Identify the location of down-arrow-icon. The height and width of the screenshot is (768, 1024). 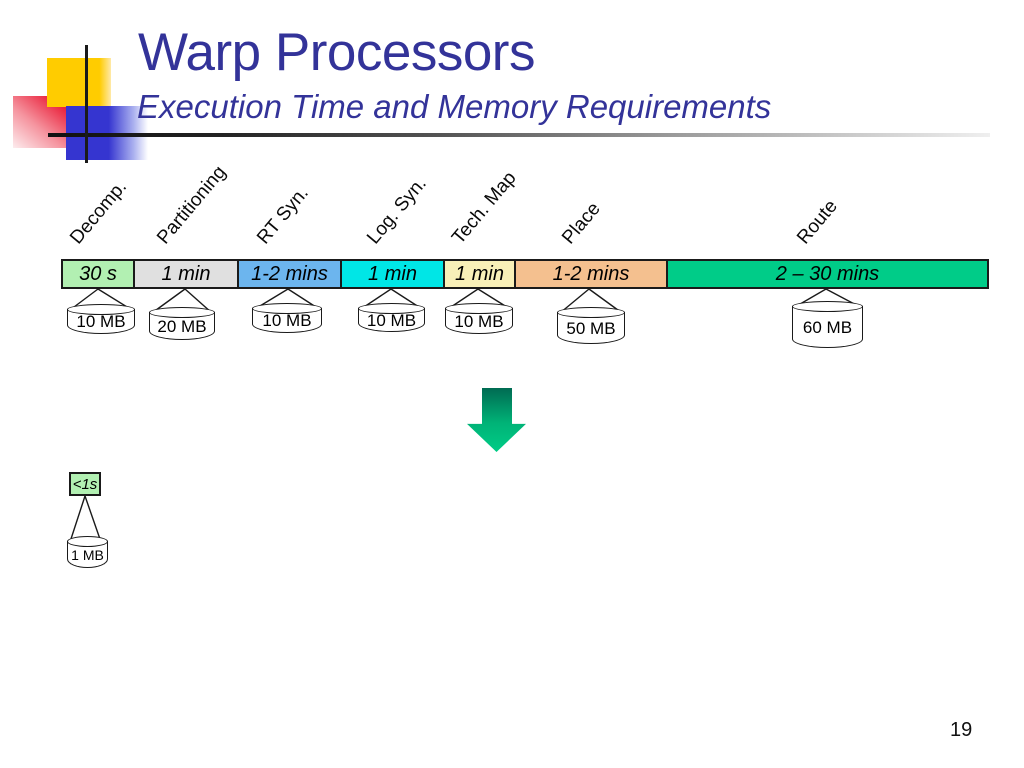
(496, 420).